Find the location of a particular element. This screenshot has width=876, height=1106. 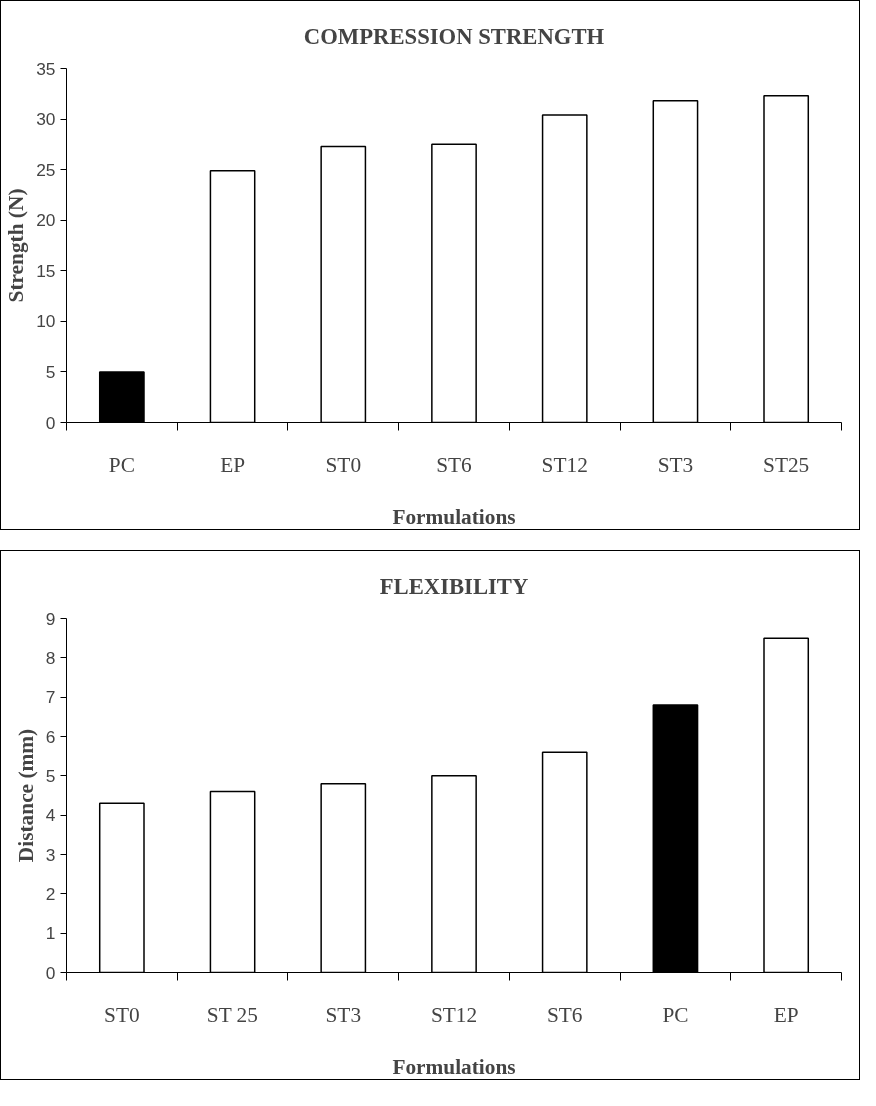

y-tick-label: 25 is located at coordinates (46, 169).